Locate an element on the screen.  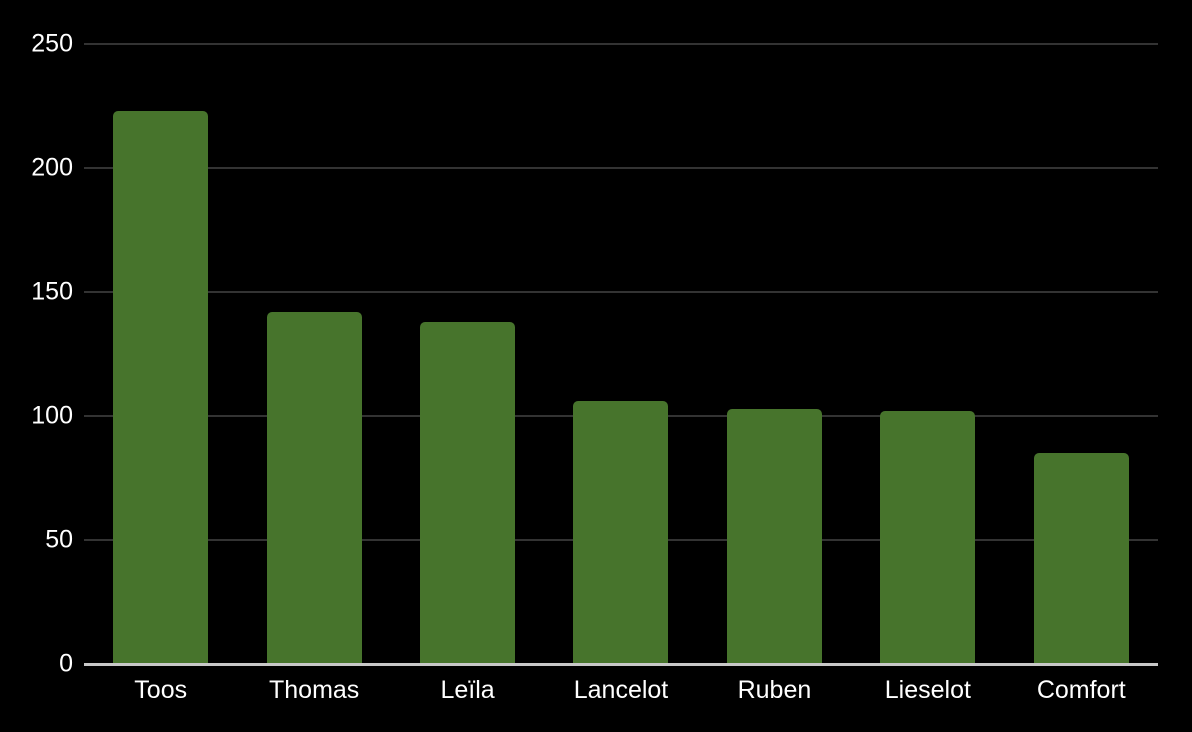
bar-leïla is located at coordinates (467, 493).